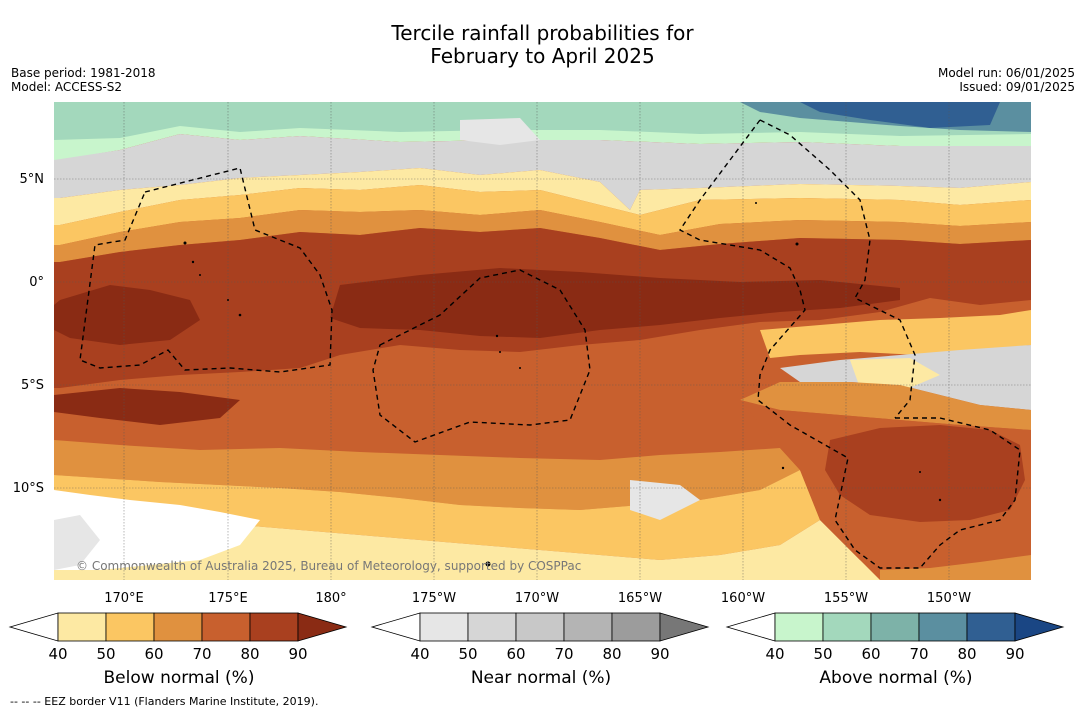 This screenshot has height=713, width=1085. I want to click on colorbar-near: 40 50 60 70 80 90, so click(540, 637).